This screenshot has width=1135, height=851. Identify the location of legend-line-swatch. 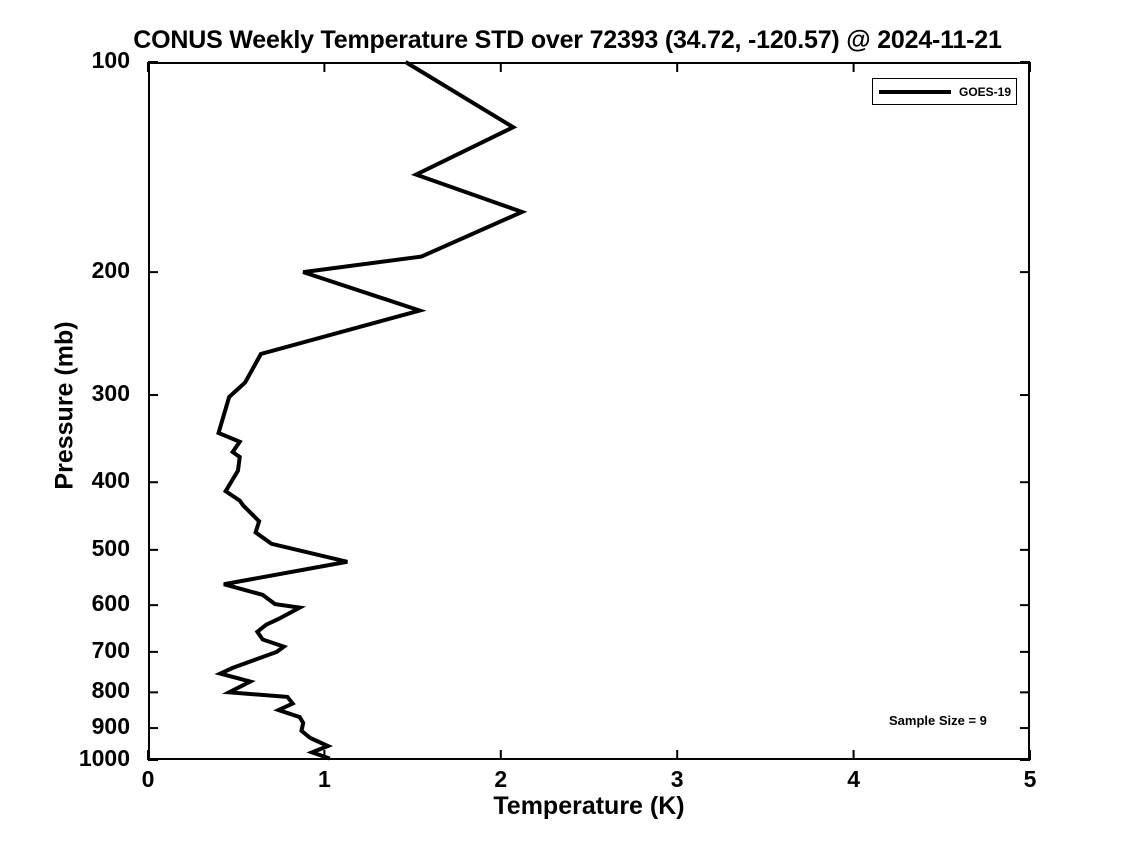
(915, 91).